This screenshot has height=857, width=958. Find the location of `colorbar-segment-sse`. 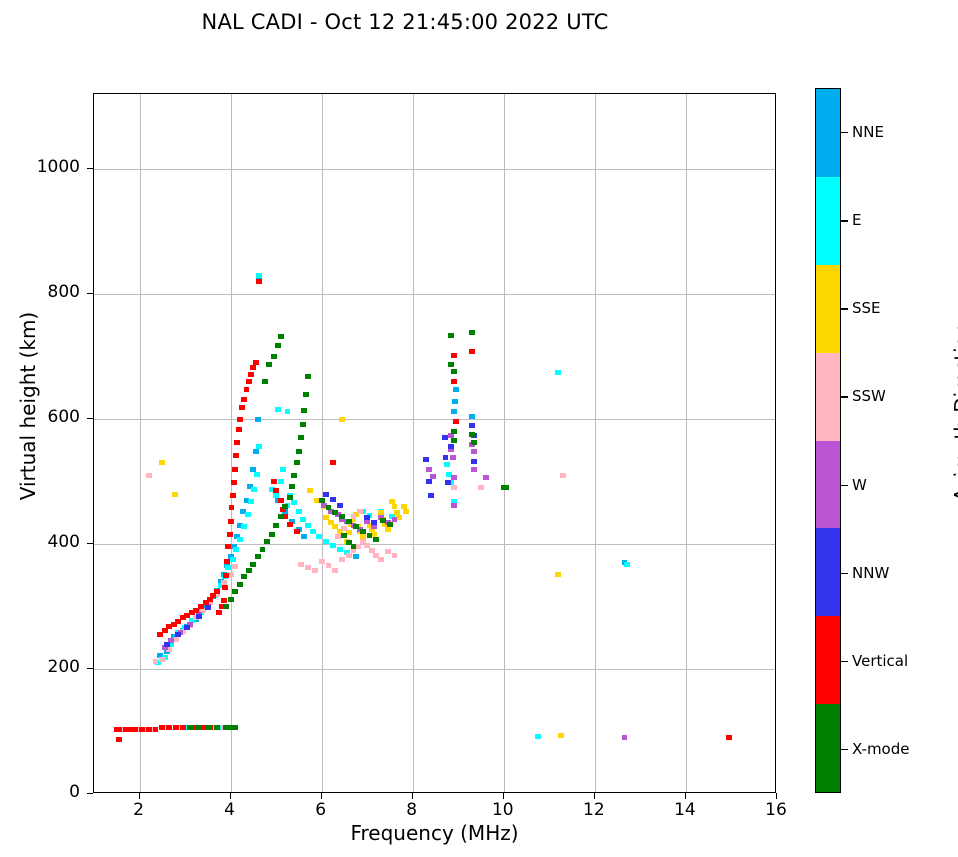

colorbar-segment-sse is located at coordinates (828, 308).